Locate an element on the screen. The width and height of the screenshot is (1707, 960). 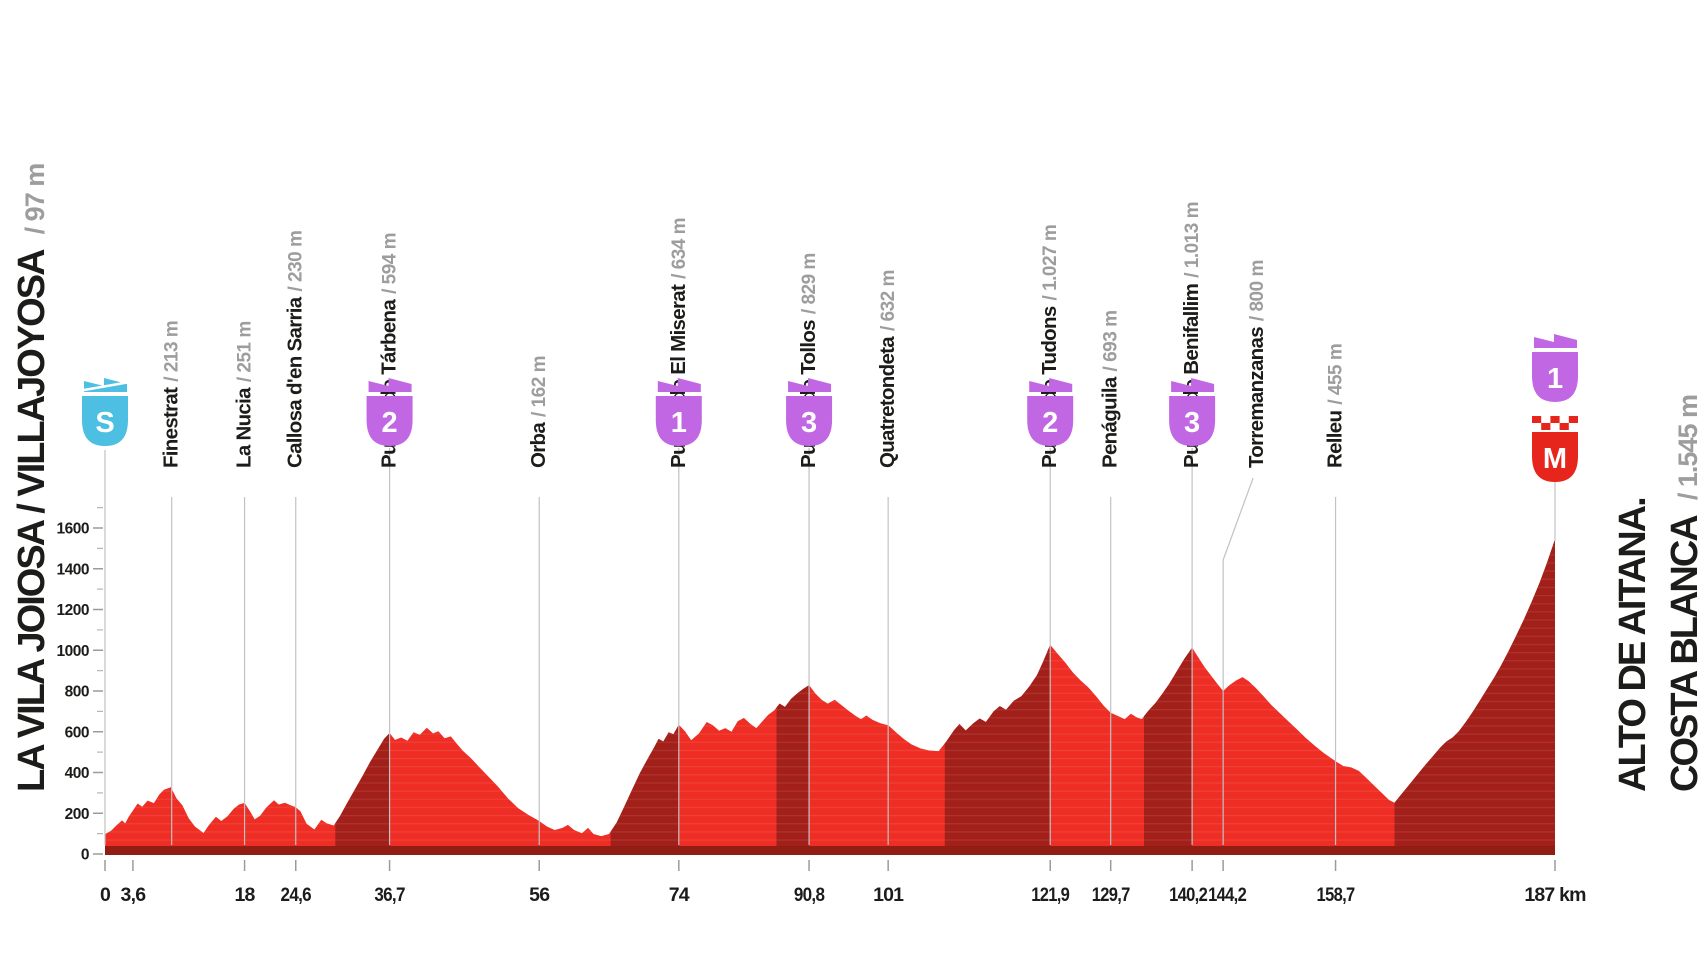
finish-location-name-1: ALTO DE AITANA. is located at coordinates (1633, 645).